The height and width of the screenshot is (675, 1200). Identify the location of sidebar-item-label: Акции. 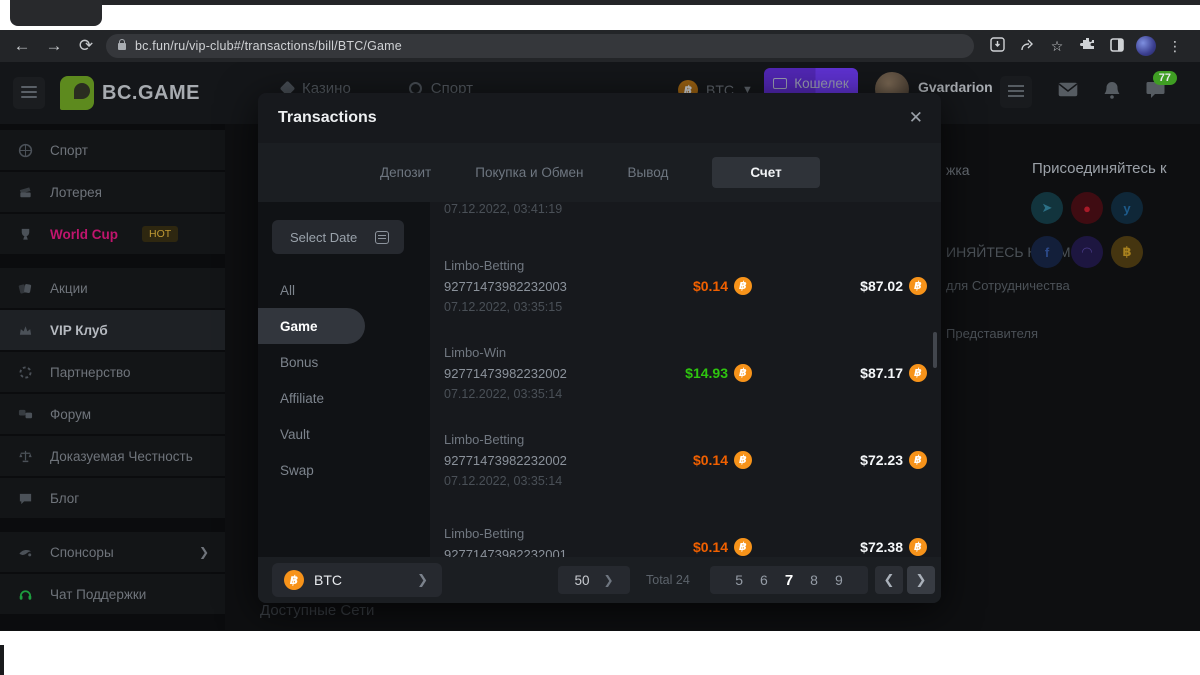
(69, 288).